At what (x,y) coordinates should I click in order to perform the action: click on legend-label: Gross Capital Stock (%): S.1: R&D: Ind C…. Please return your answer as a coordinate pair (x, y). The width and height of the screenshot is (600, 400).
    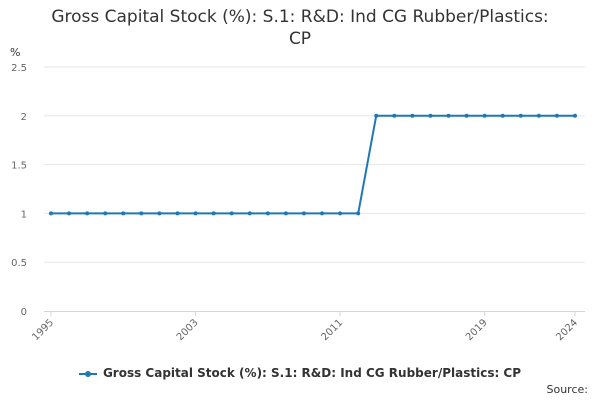
    Looking at the image, I should click on (312, 373).